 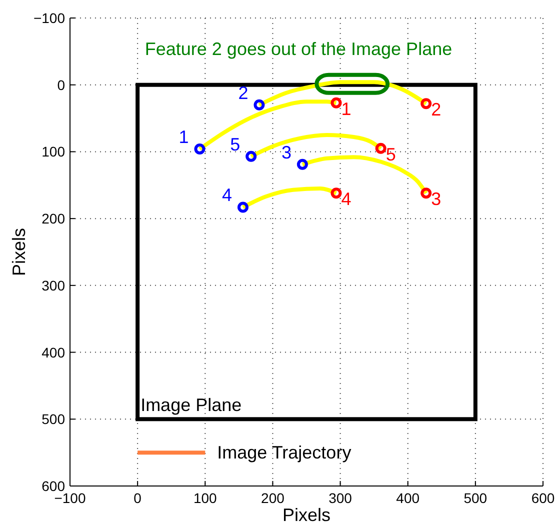 What do you see at coordinates (61, 84) in the screenshot?
I see `y-tick-label: 0` at bounding box center [61, 84].